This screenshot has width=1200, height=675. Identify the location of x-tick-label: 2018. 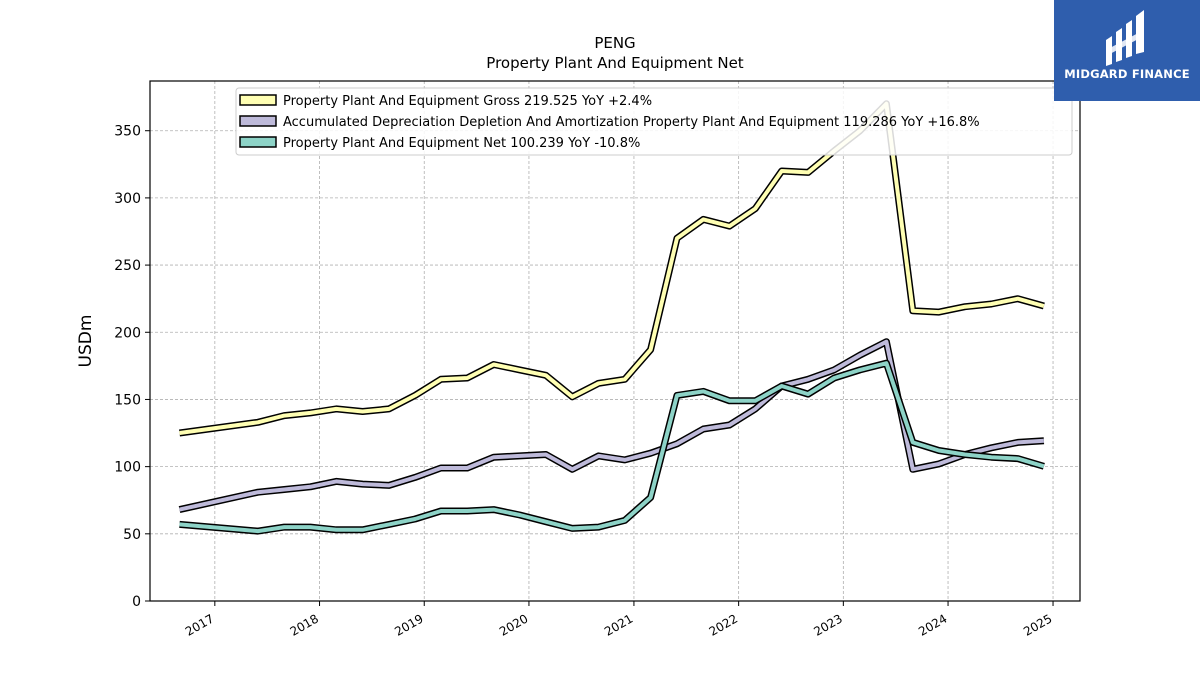
(304, 624).